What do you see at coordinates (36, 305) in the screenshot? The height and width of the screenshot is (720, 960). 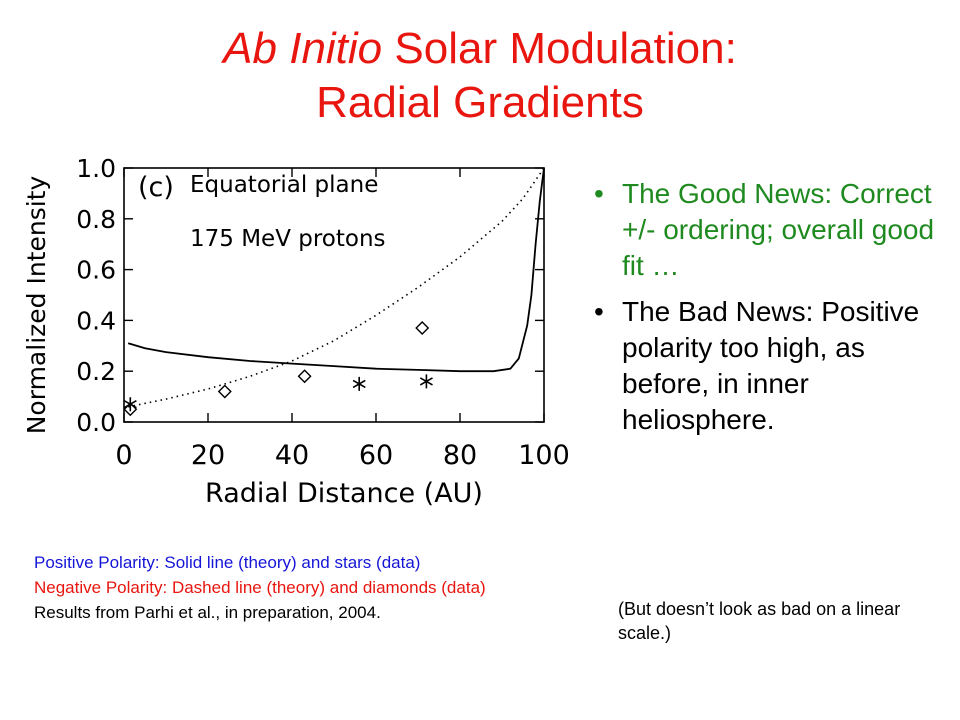 I see `y-axis-label: Normalized Intensity` at bounding box center [36, 305].